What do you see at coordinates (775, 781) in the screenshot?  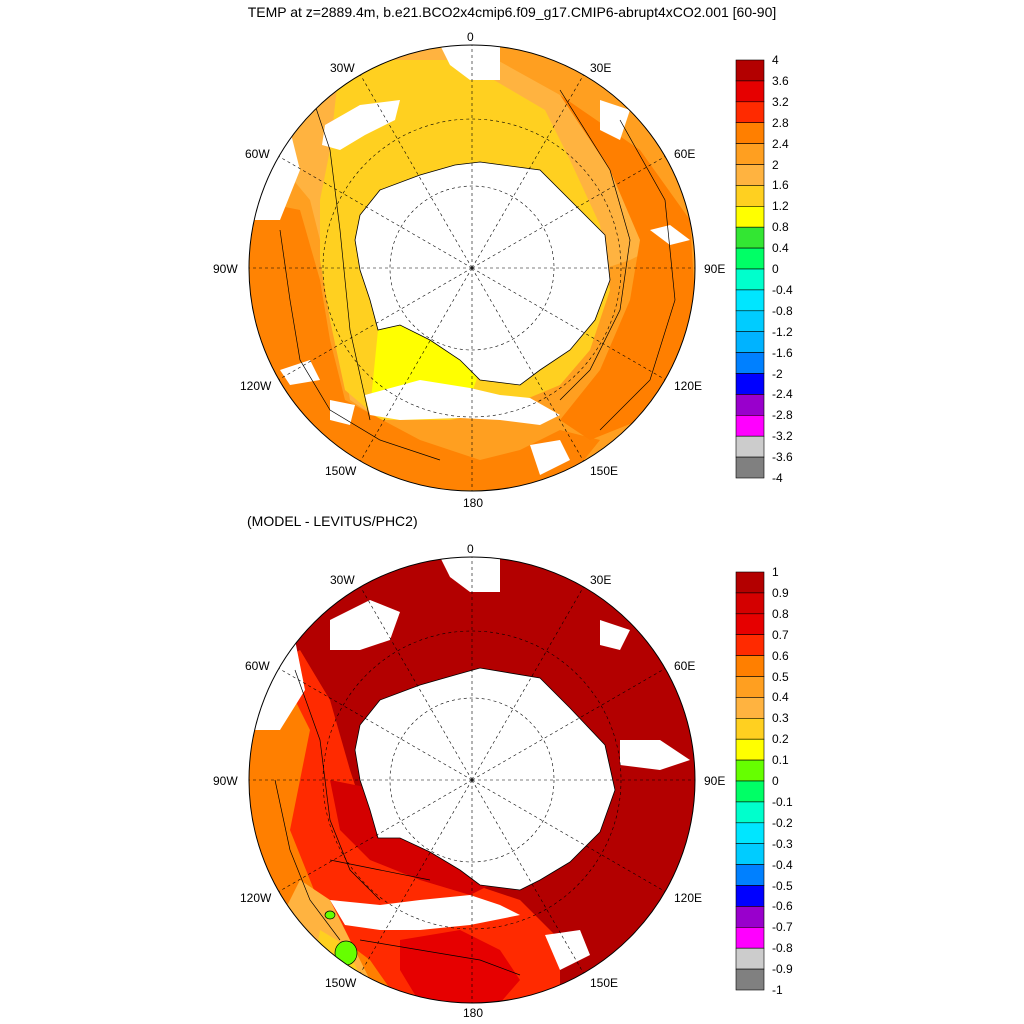 I see `bottom_colorbar-label-10: 0` at bounding box center [775, 781].